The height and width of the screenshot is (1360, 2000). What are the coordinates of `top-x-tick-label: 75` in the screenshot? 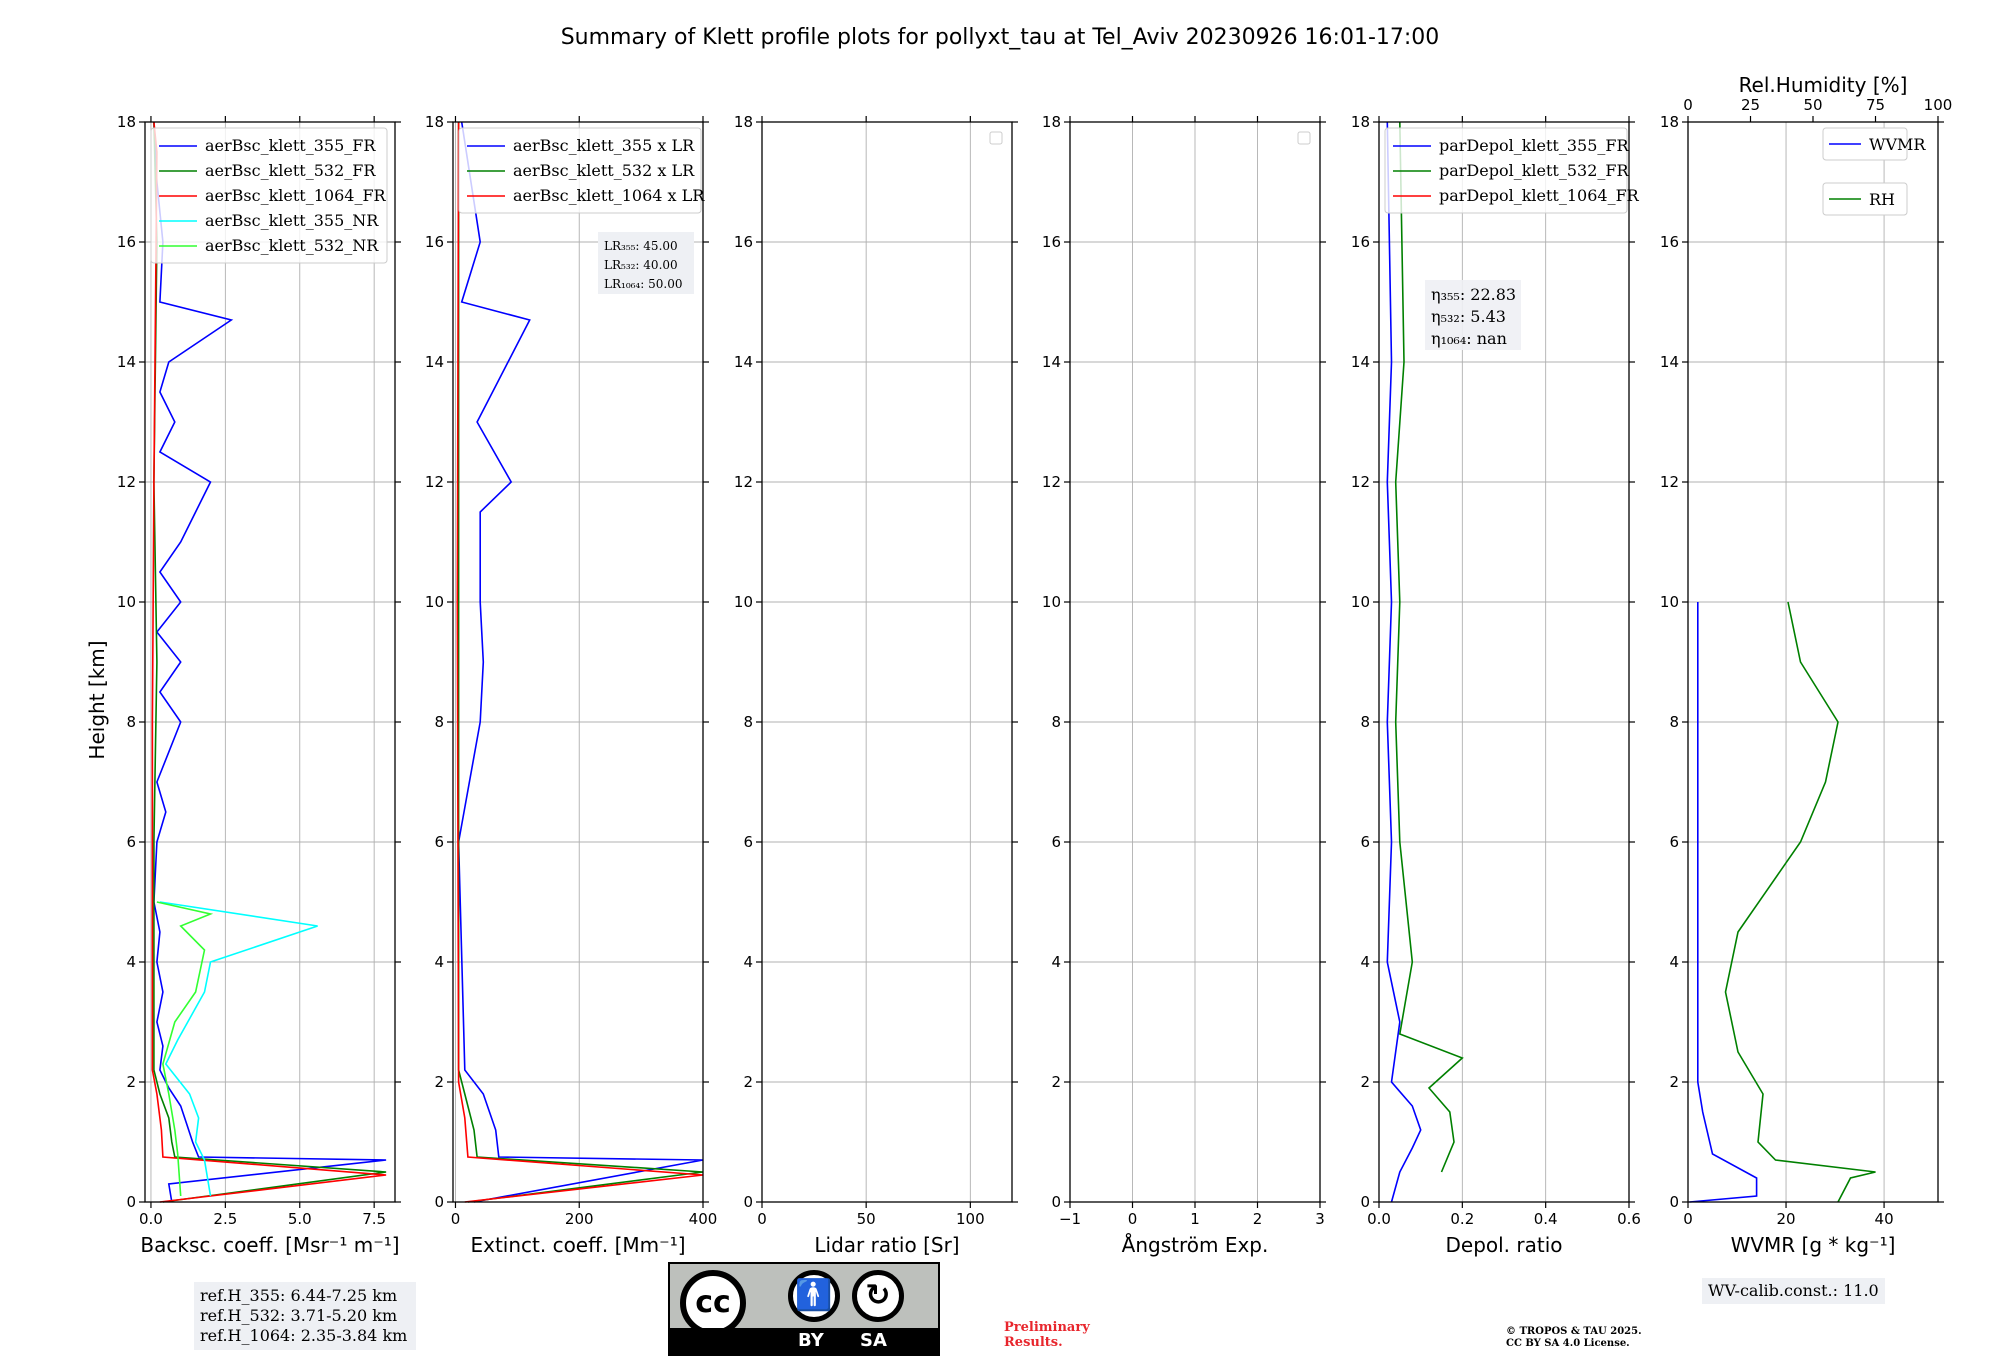 It's located at (1875, 105).